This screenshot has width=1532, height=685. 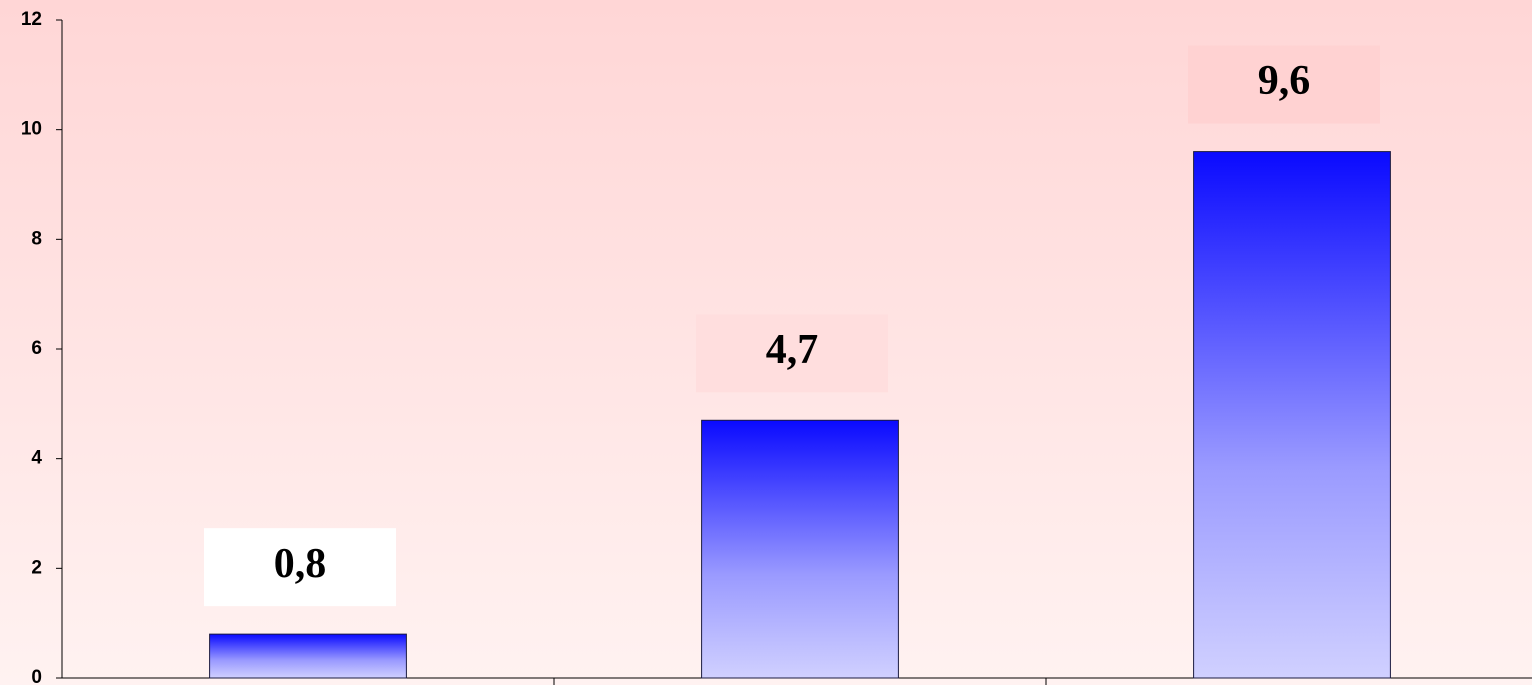 What do you see at coordinates (36, 348) in the screenshot?
I see `y-tick-label: 6` at bounding box center [36, 348].